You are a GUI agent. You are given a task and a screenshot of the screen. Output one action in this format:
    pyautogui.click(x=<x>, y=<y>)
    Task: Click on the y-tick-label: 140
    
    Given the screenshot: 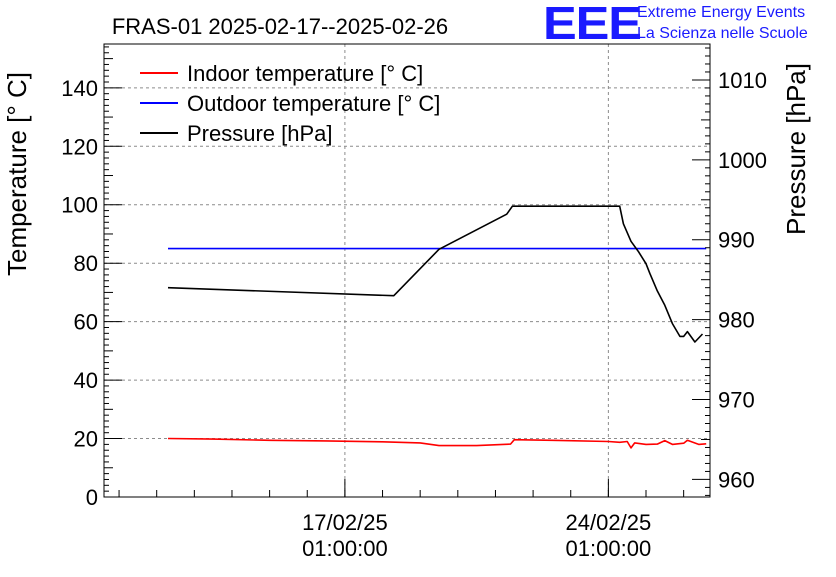 What is the action you would take?
    pyautogui.click(x=79, y=88)
    